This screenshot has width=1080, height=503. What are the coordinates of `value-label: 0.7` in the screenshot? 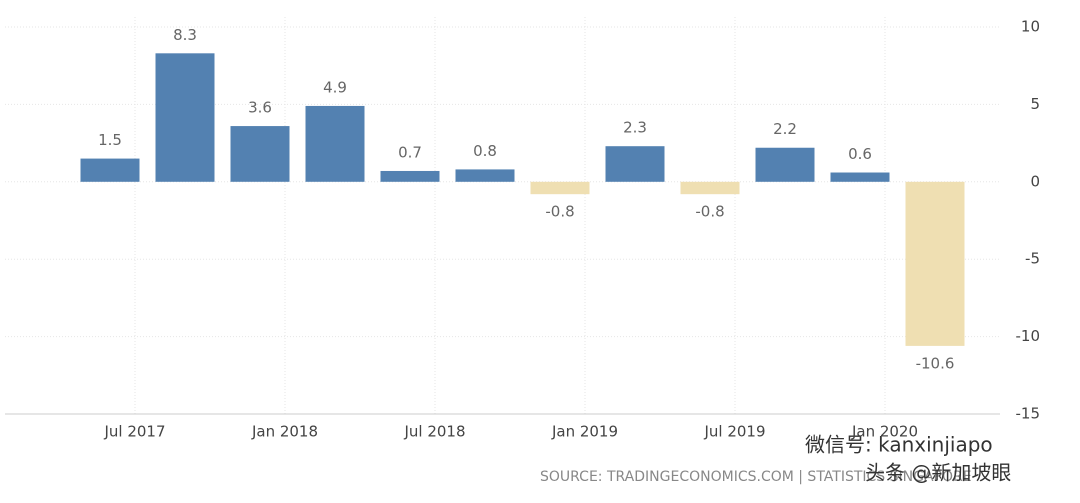 It's located at (410, 152).